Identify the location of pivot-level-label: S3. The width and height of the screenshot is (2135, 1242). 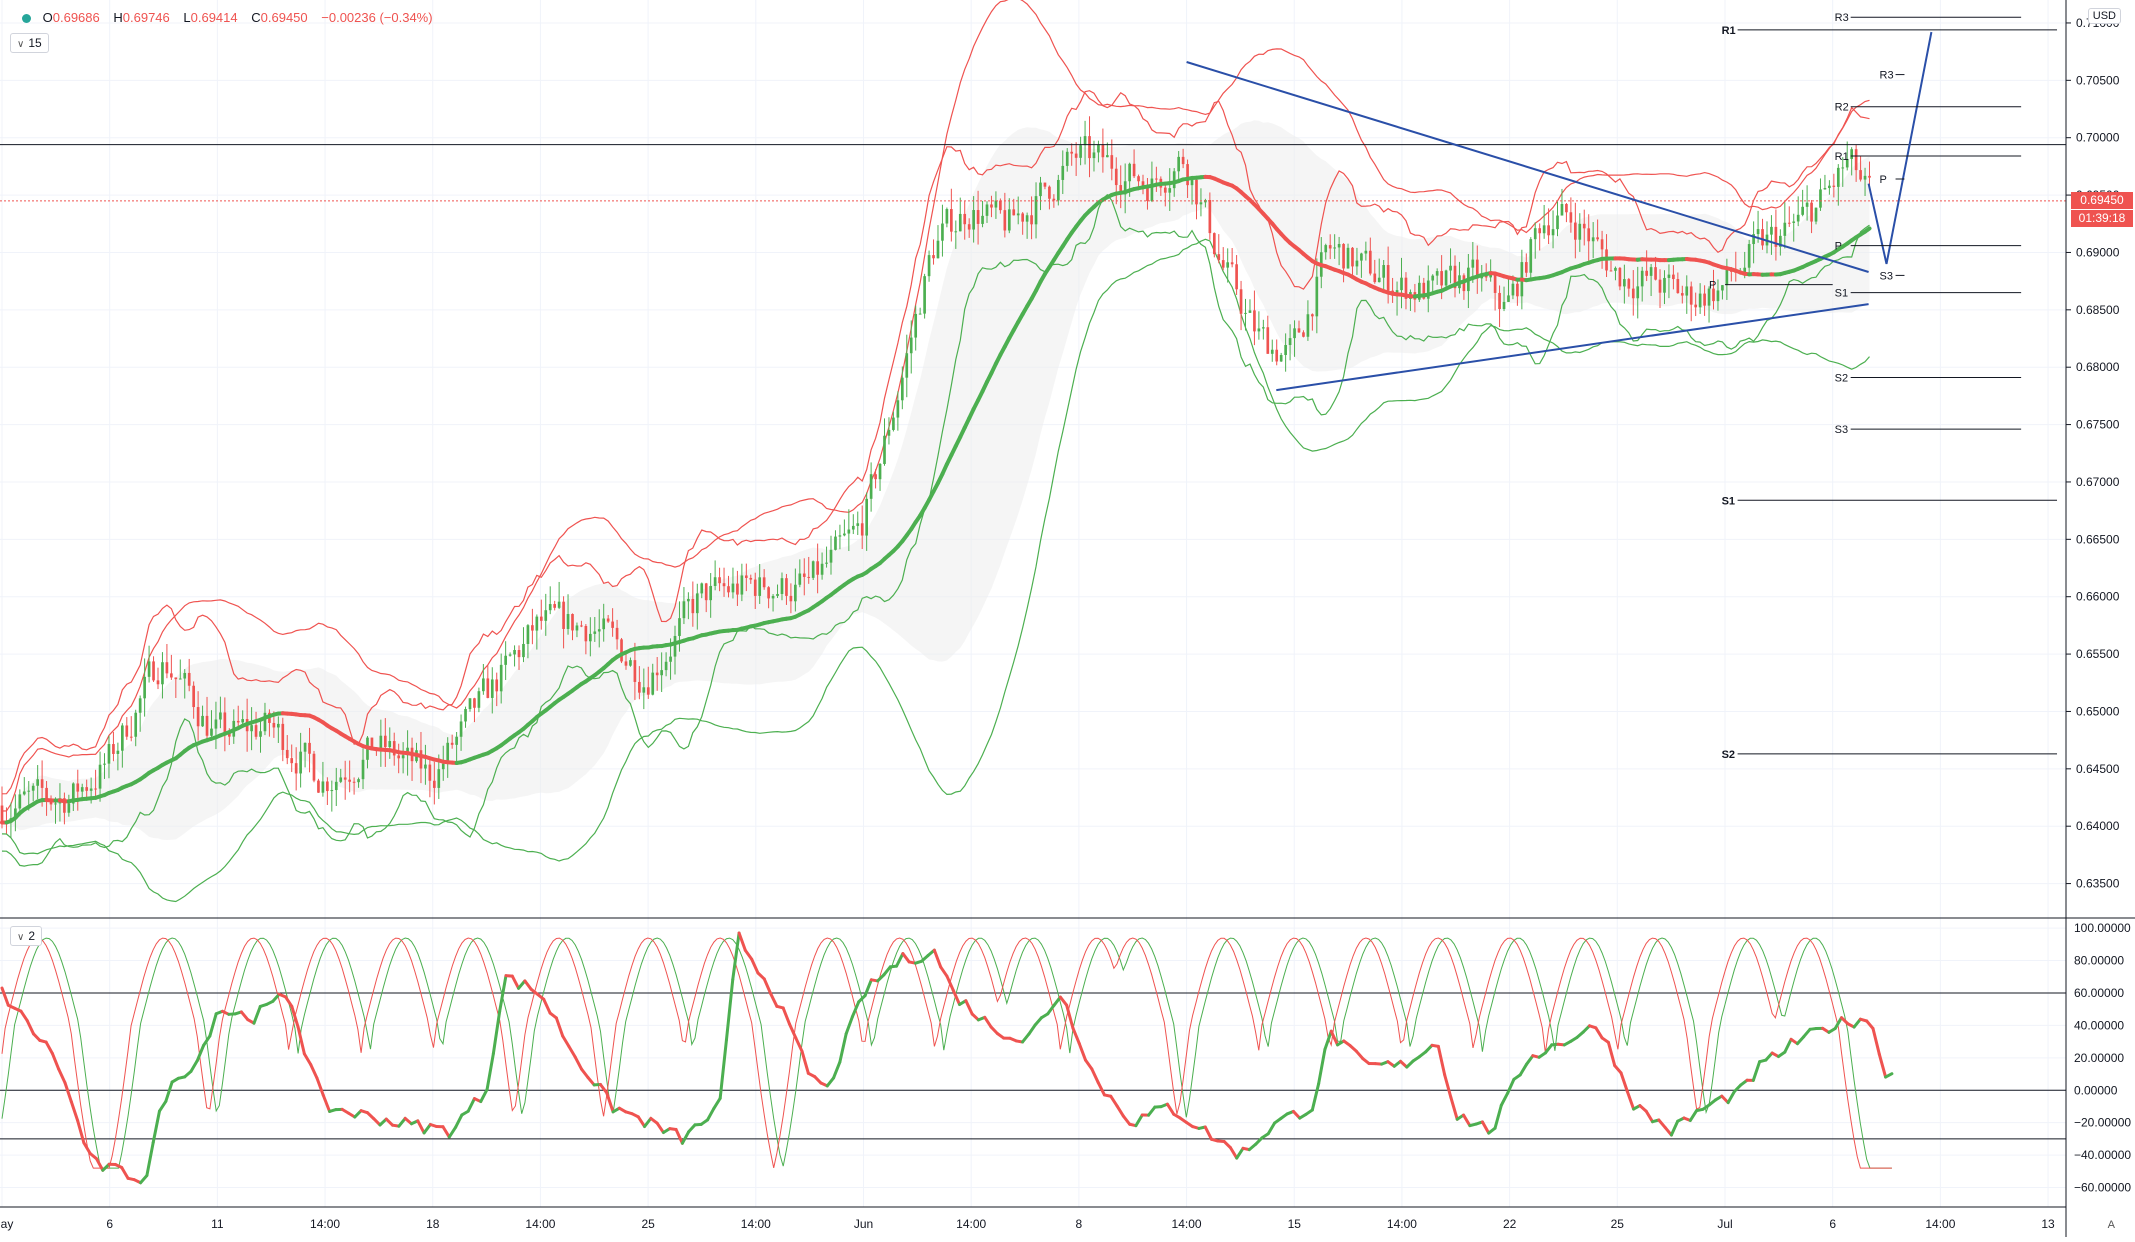
(1886, 276).